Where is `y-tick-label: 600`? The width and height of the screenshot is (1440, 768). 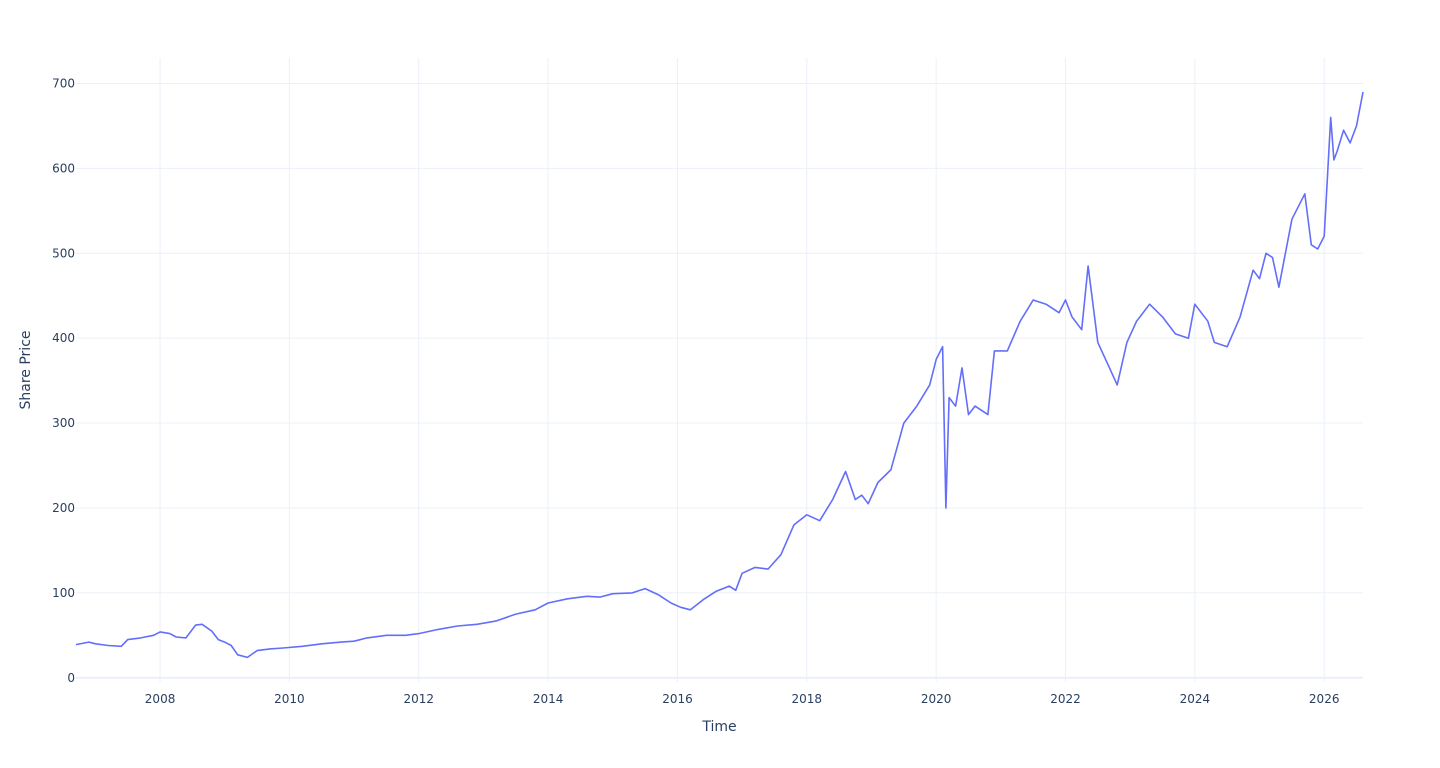
y-tick-label: 600 is located at coordinates (63, 168).